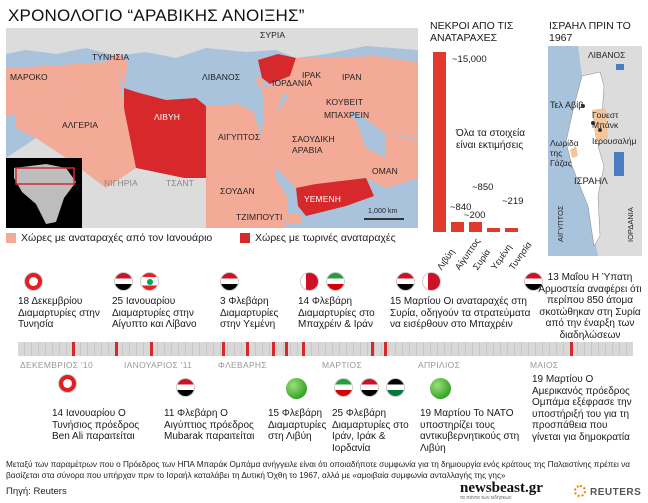 The height and width of the screenshot is (503, 648). Describe the element at coordinates (345, 102) in the screenshot. I see `label-kuwait: ΚΟΥΒΕΙΤ` at that location.